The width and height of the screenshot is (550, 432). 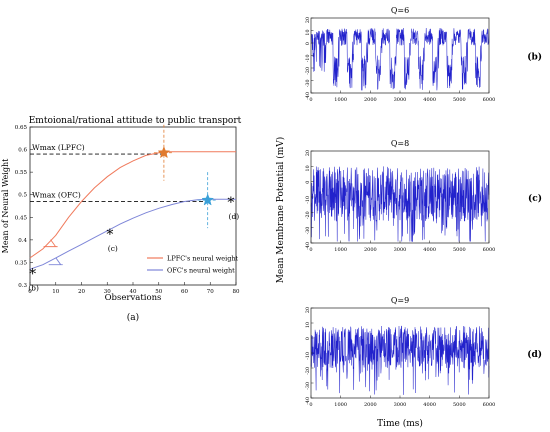 I want to click on x-tick-label: 60, so click(x=184, y=292).